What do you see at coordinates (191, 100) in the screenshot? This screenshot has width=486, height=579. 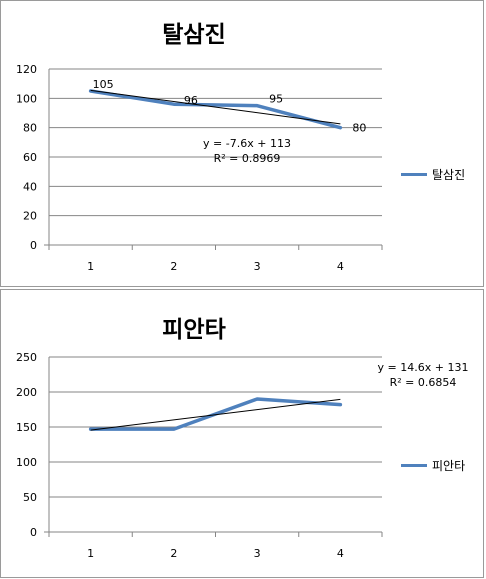 I see `data-label: 96` at bounding box center [191, 100].